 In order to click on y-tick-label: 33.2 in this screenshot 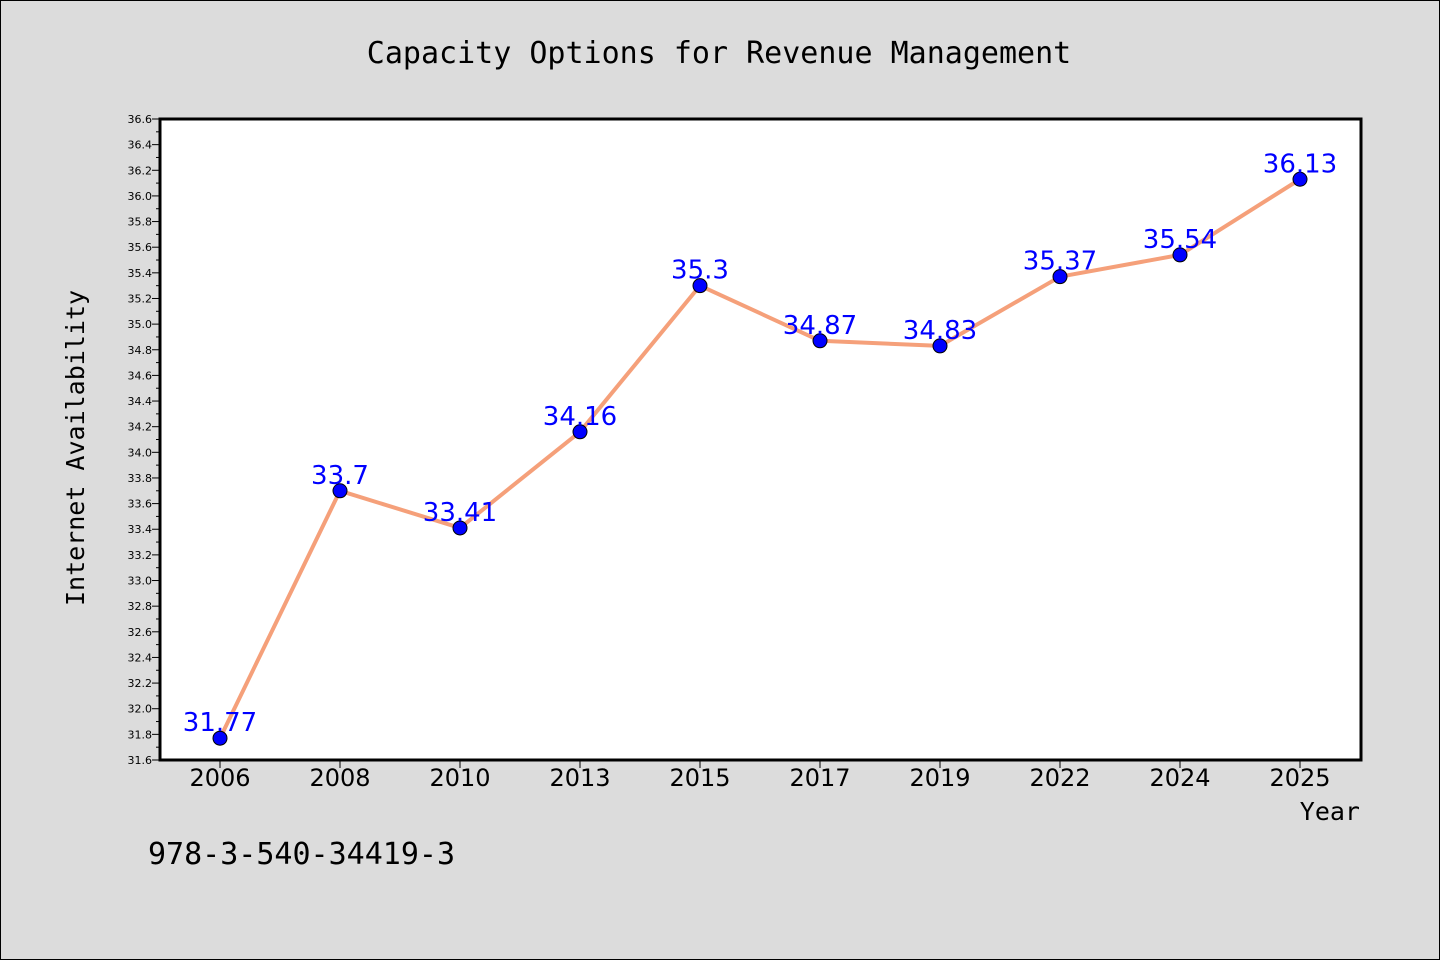, I will do `click(140, 555)`.